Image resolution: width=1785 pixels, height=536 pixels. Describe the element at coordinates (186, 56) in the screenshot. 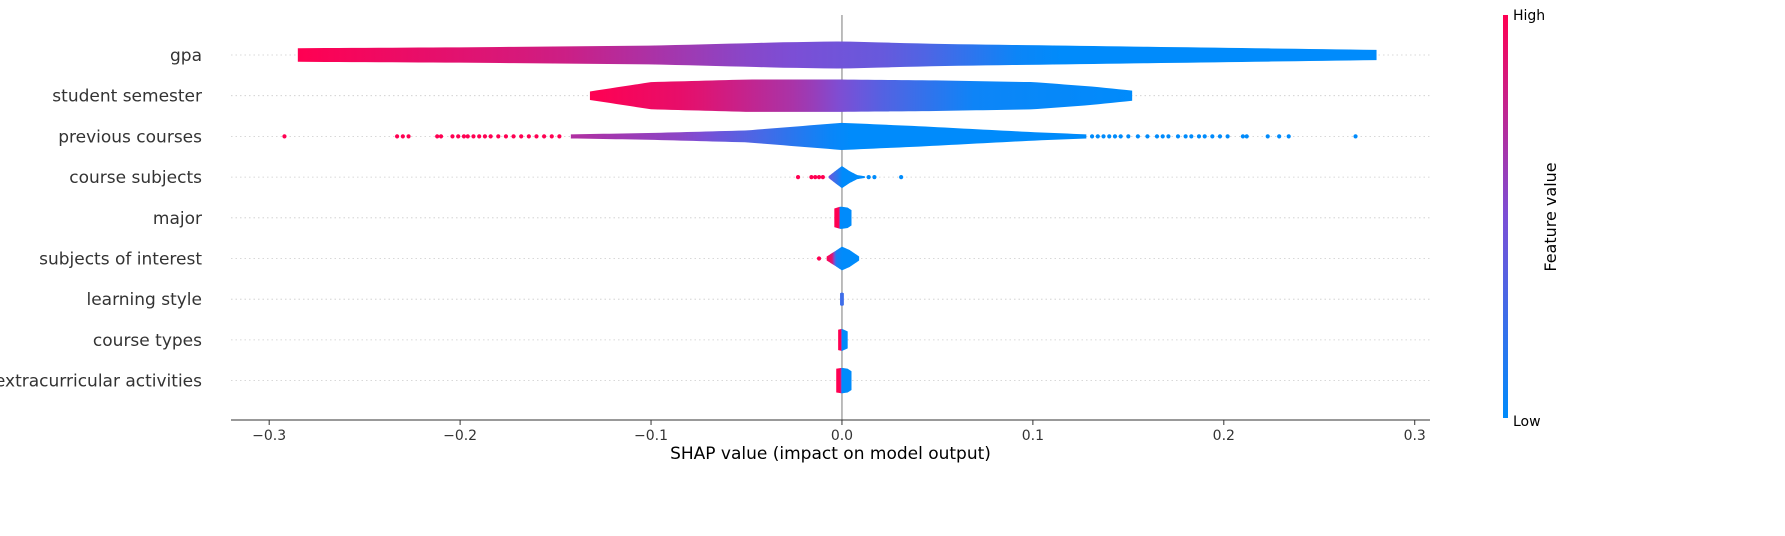

I see `feature-label: gpa` at that location.